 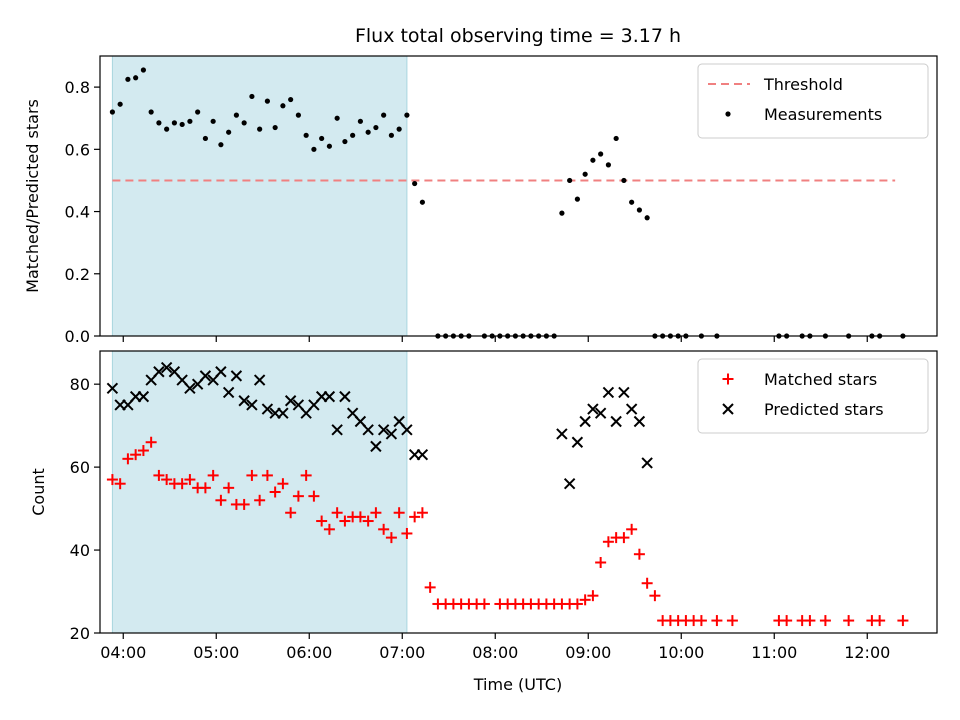 I want to click on bottom-point-1-12-b, so click(x=205, y=376).